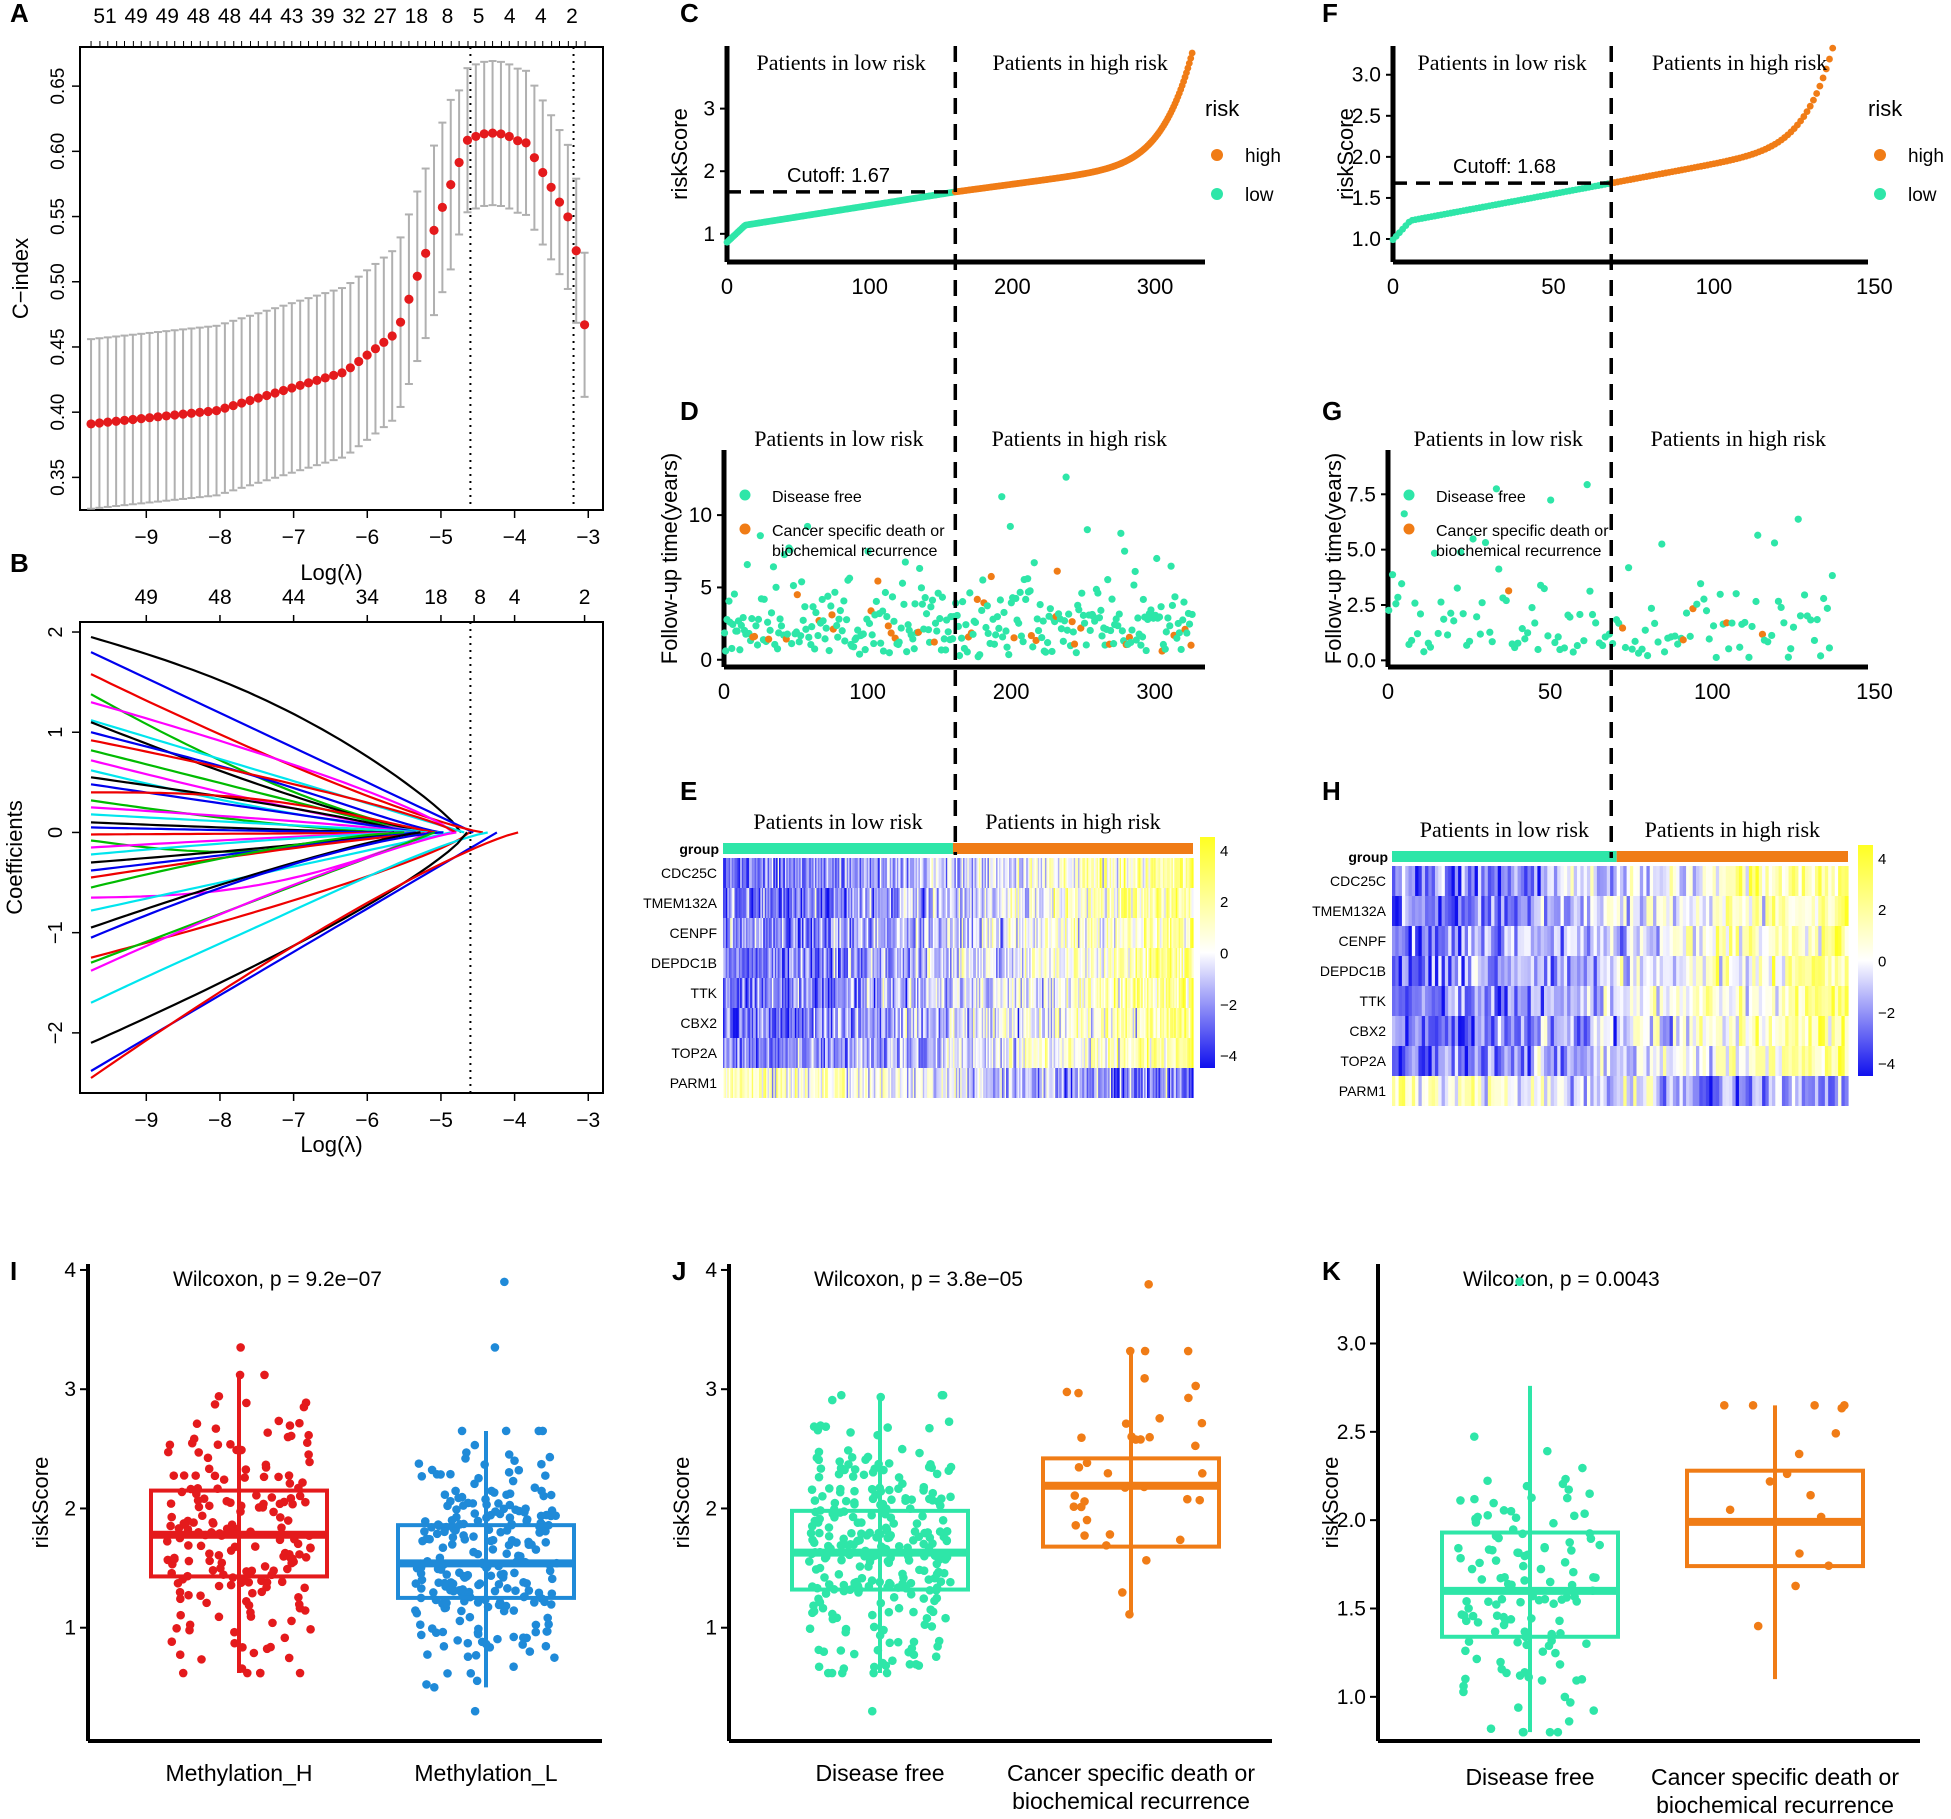 This screenshot has height=1819, width=1951. What do you see at coordinates (56, 1032) in the screenshot?
I see `y-tick-label-b: −2` at bounding box center [56, 1032].